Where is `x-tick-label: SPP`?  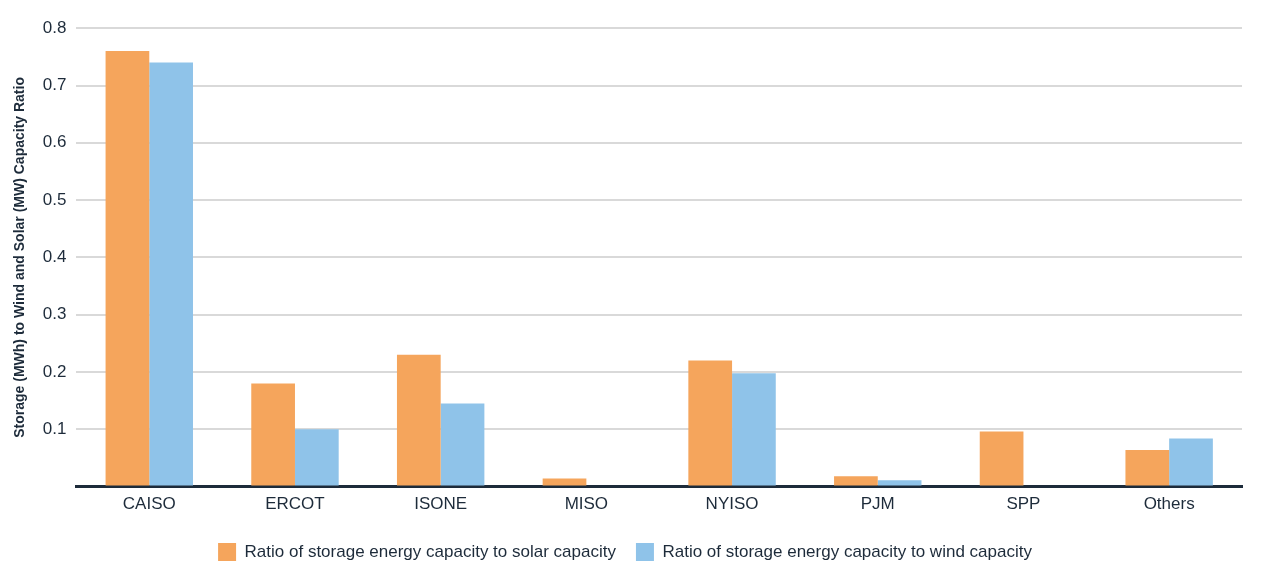
x-tick-label: SPP is located at coordinates (1023, 504).